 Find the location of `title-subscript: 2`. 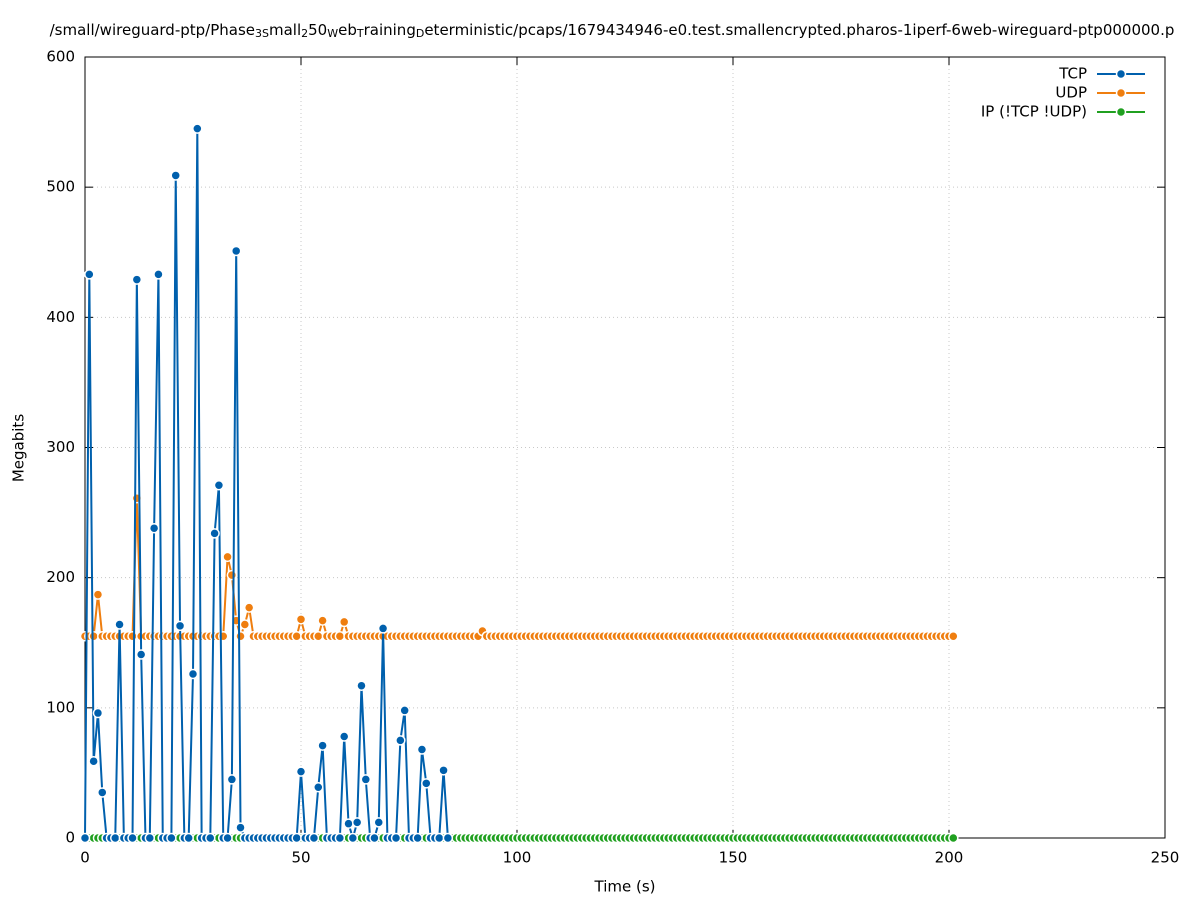

title-subscript: 2 is located at coordinates (304, 33).